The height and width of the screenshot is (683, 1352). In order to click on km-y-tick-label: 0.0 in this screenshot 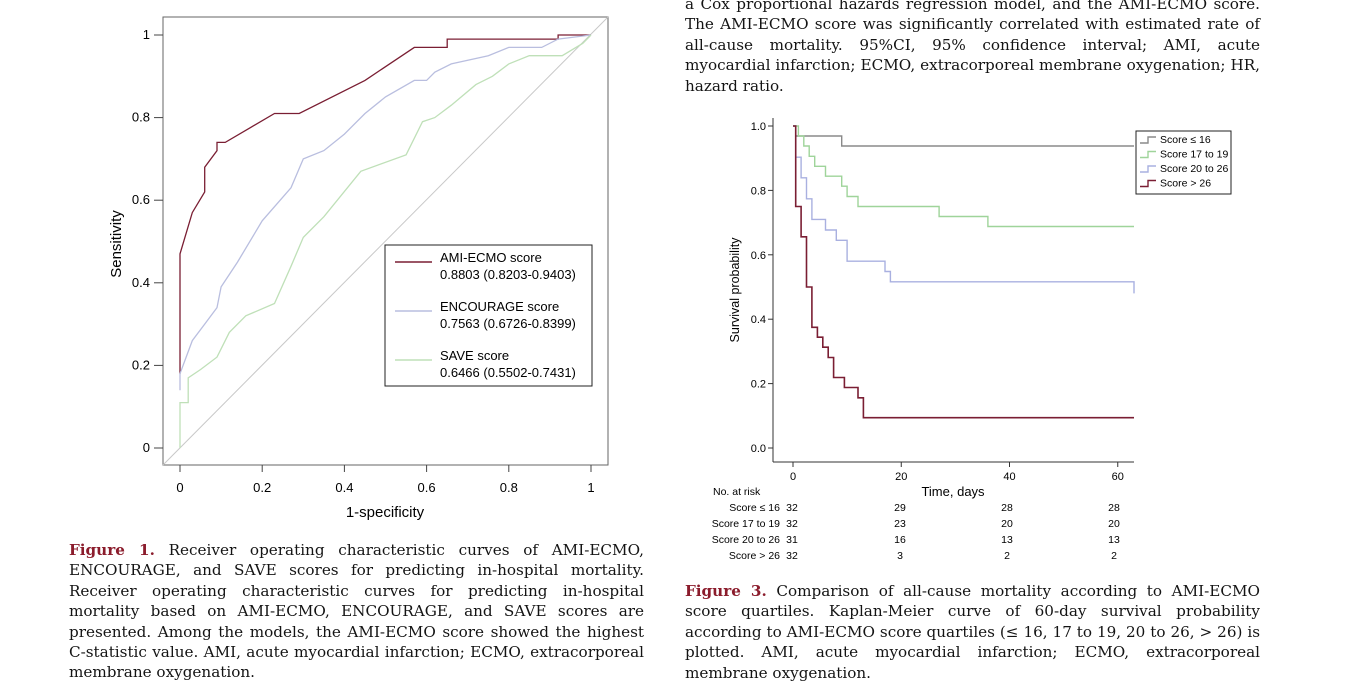, I will do `click(758, 449)`.